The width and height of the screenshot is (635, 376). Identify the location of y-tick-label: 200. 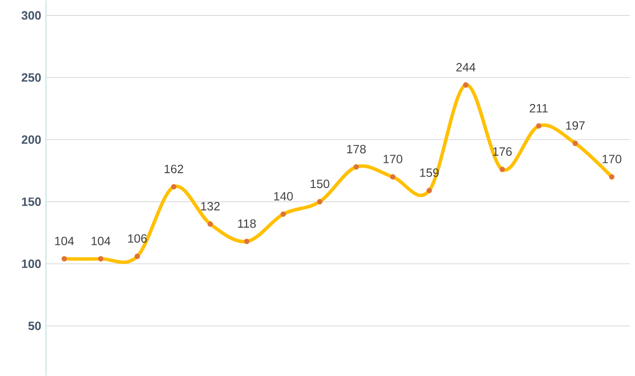
(31, 139).